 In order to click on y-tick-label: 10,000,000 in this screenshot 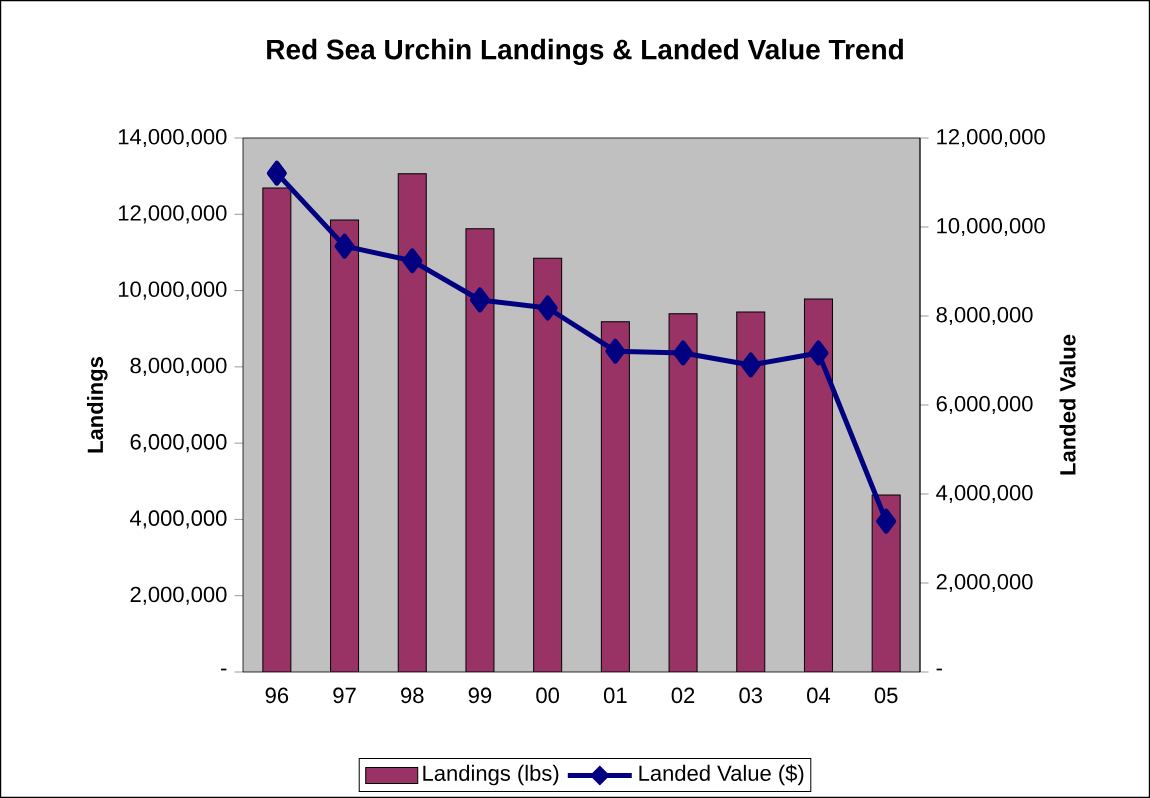, I will do `click(172, 290)`.